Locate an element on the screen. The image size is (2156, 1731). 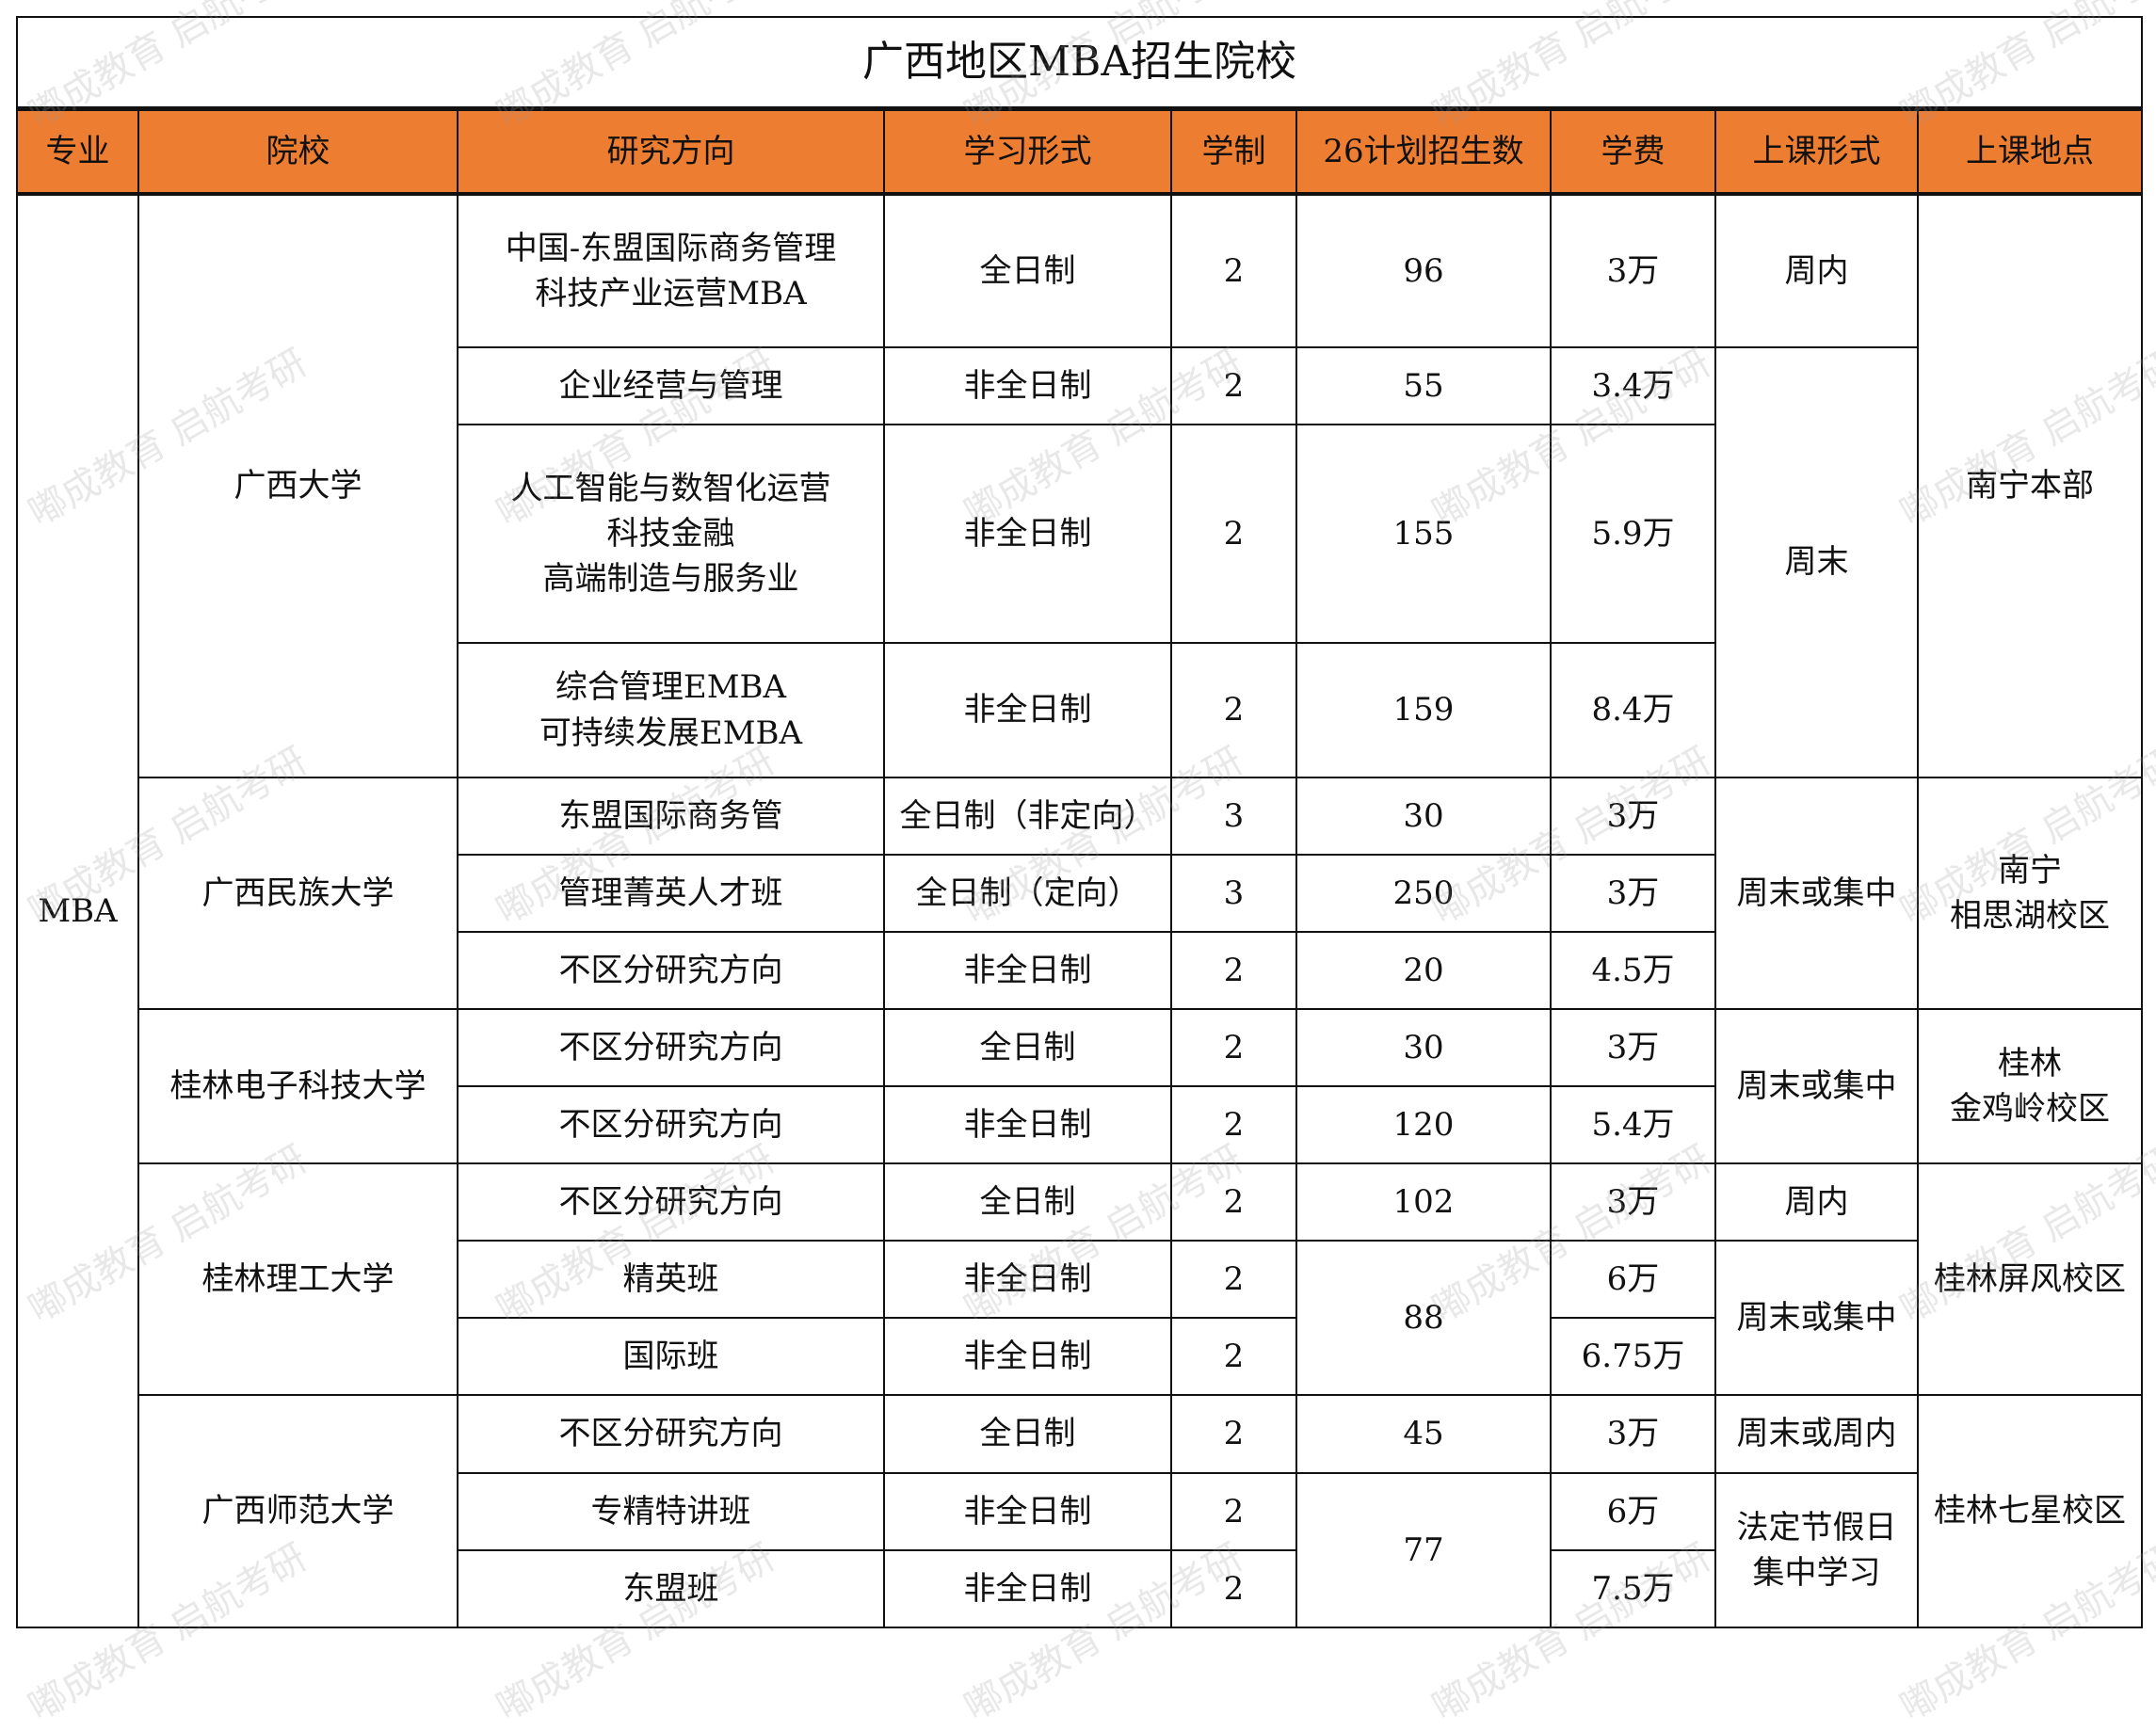
location-cell: 桂林七星校区 is located at coordinates (2030, 1511).